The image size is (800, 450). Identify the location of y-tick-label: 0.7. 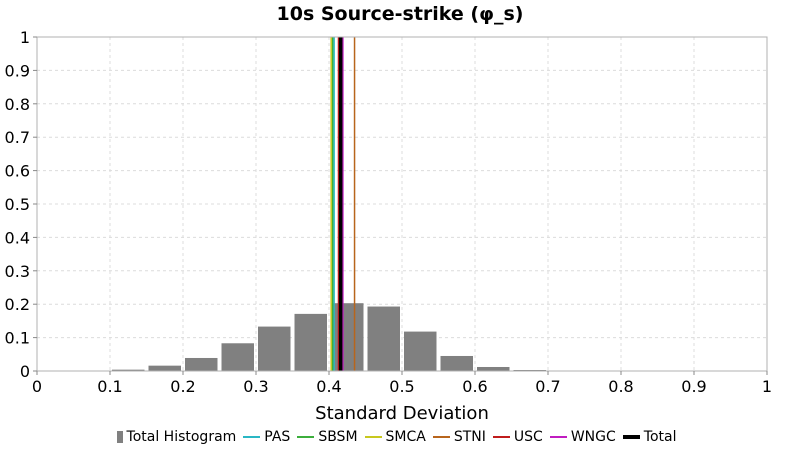
(17, 137).